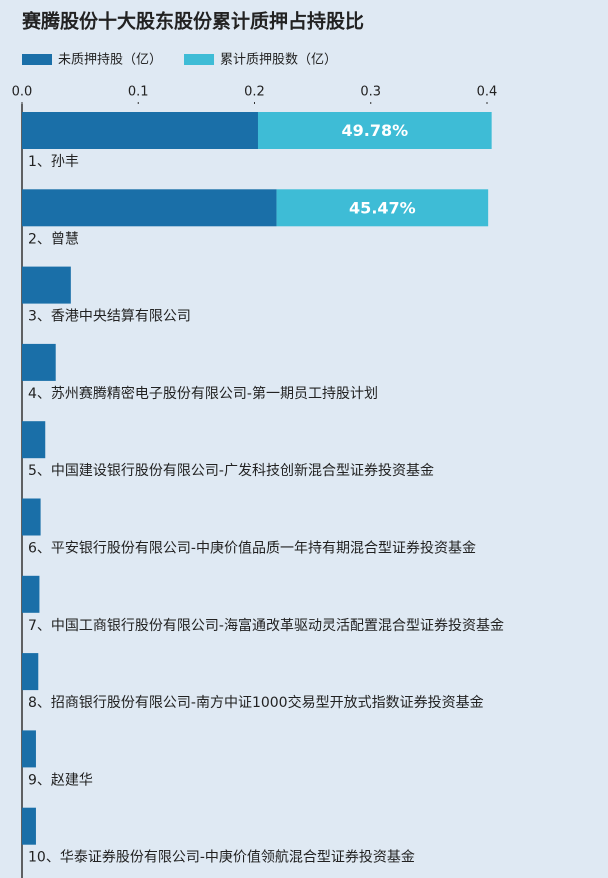 The image size is (608, 878). I want to click on data-label: 45.47%, so click(382, 207).